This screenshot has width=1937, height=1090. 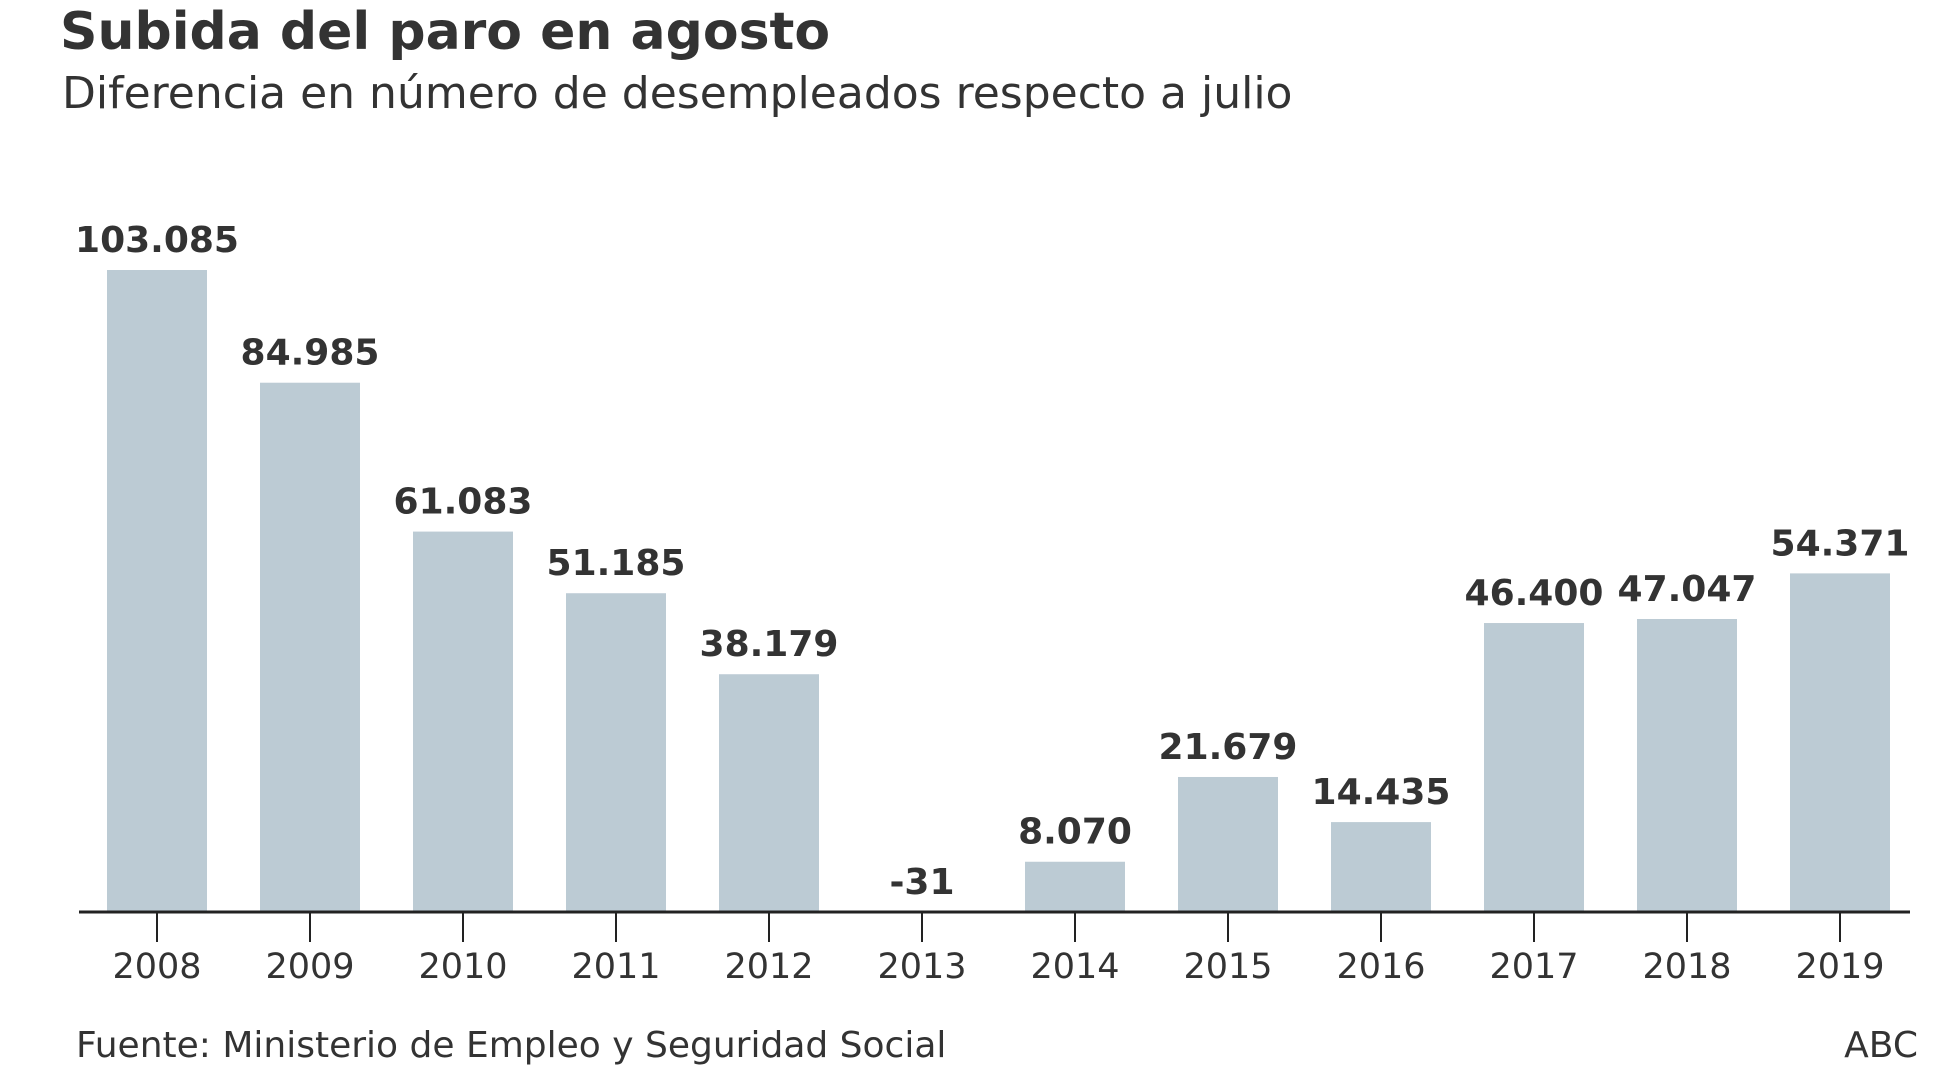 I want to click on value-label-2008: 103.085, so click(x=157, y=240).